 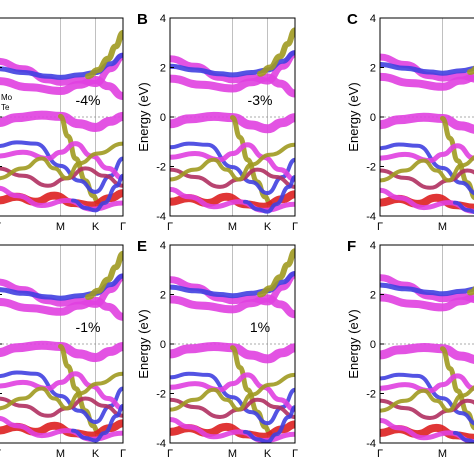 I want to click on panel-letter: B, so click(x=142, y=19).